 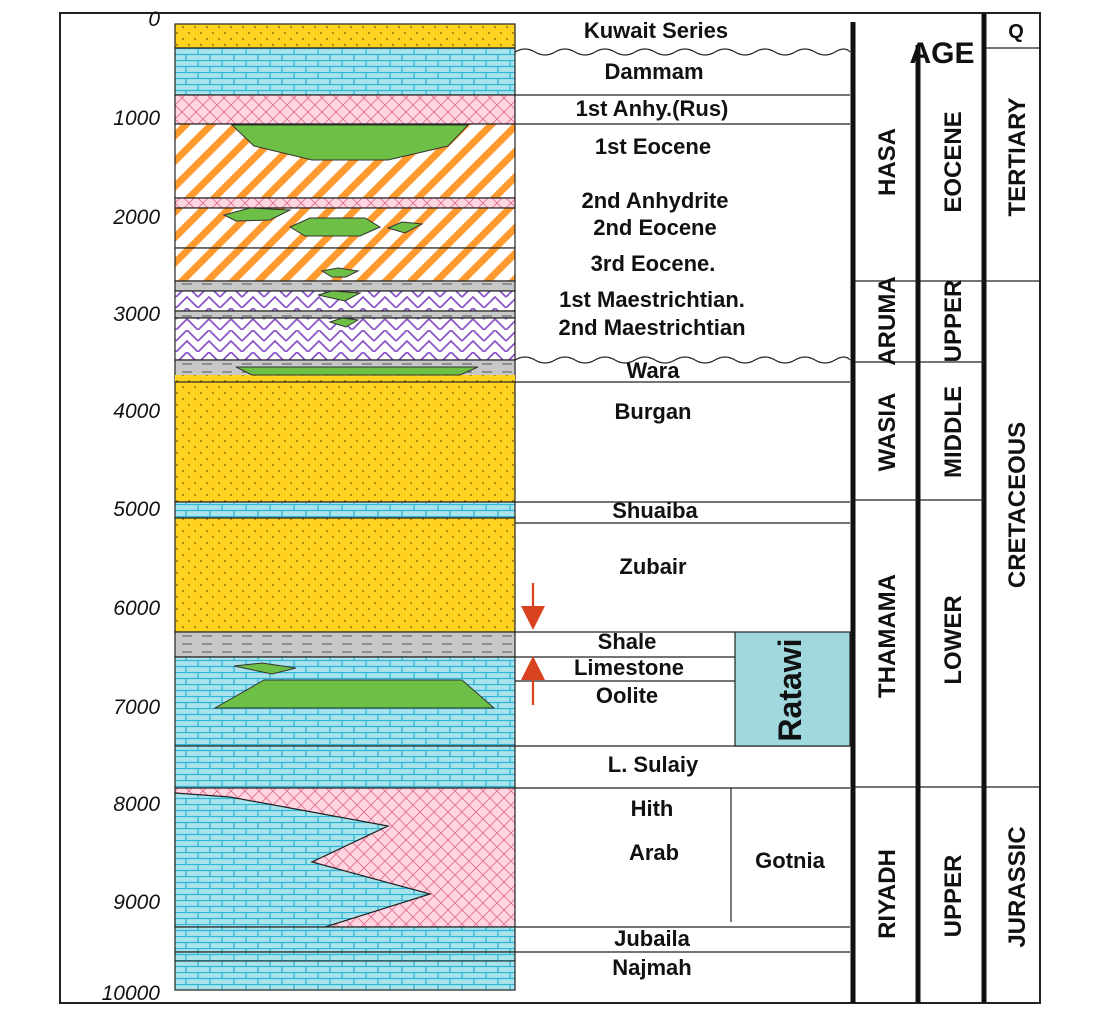 I want to click on depth-tick-10000: 10000, so click(x=131, y=993).